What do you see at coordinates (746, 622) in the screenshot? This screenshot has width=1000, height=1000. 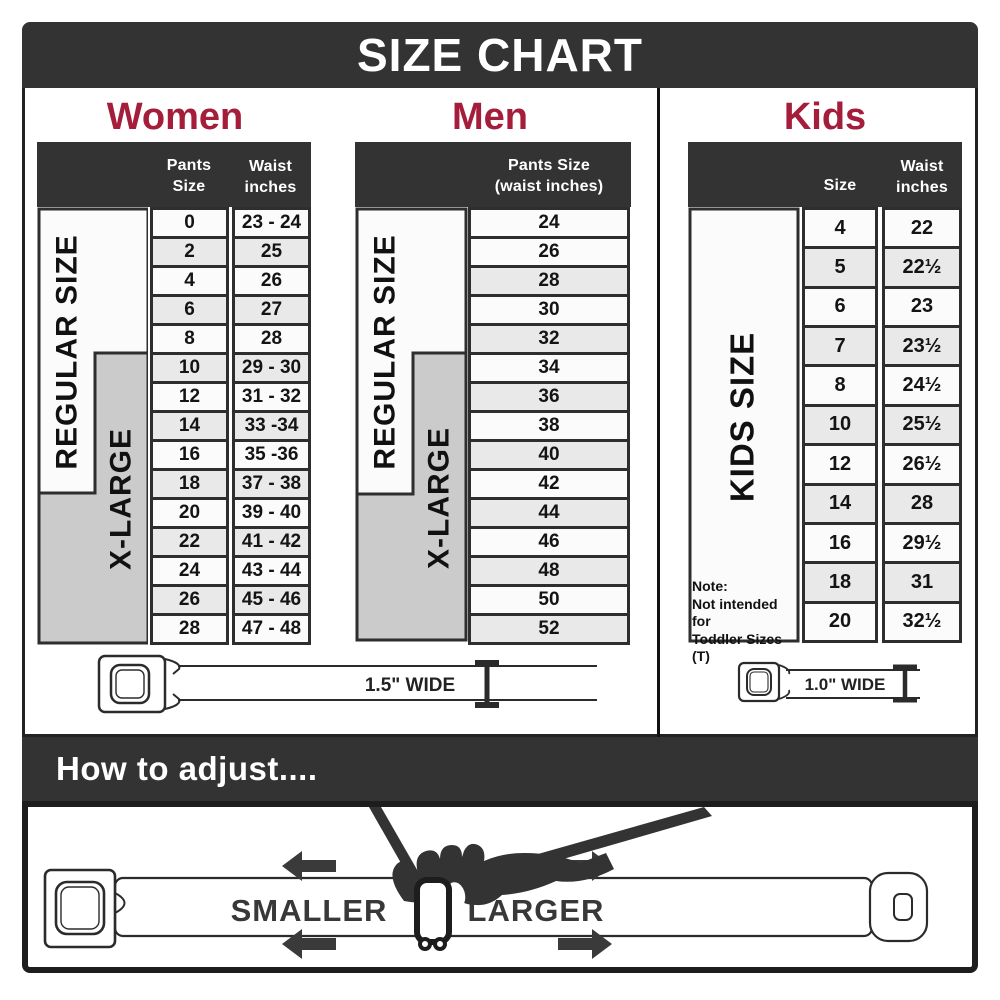 I see `kids-note: Note: Not intended for Toddler Sizes (T)` at bounding box center [746, 622].